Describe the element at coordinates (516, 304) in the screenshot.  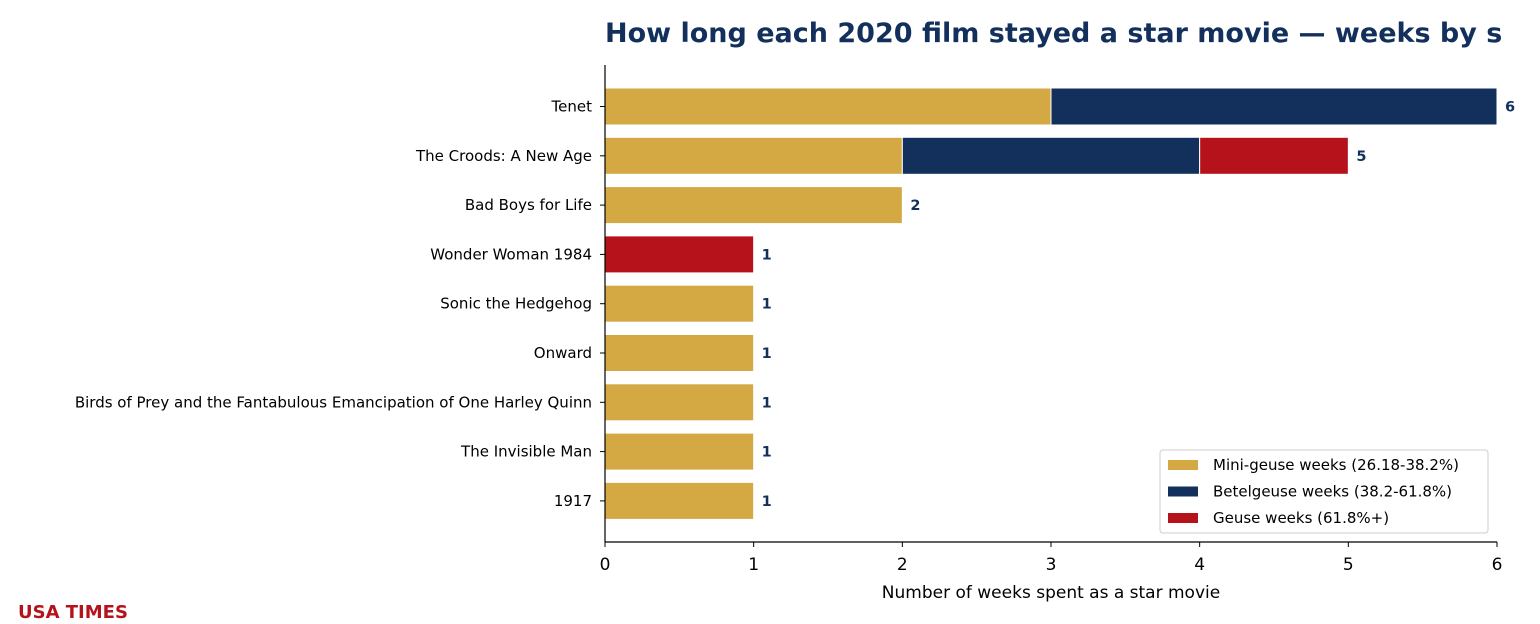
I see `y-tick-label: Sonic the Hedgehog` at that location.